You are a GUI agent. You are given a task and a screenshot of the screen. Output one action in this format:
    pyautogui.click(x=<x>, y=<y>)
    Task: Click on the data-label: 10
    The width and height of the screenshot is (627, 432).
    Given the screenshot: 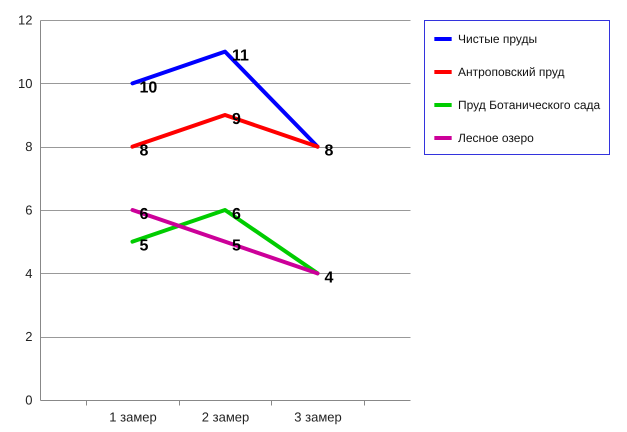 What is the action you would take?
    pyautogui.click(x=149, y=87)
    